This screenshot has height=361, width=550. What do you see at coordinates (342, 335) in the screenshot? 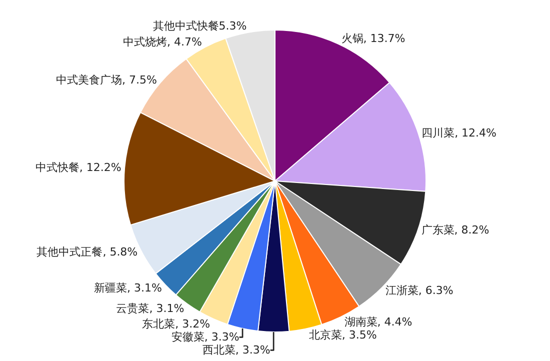
I see `slice-label: 北京菜, 3.5%` at bounding box center [342, 335].